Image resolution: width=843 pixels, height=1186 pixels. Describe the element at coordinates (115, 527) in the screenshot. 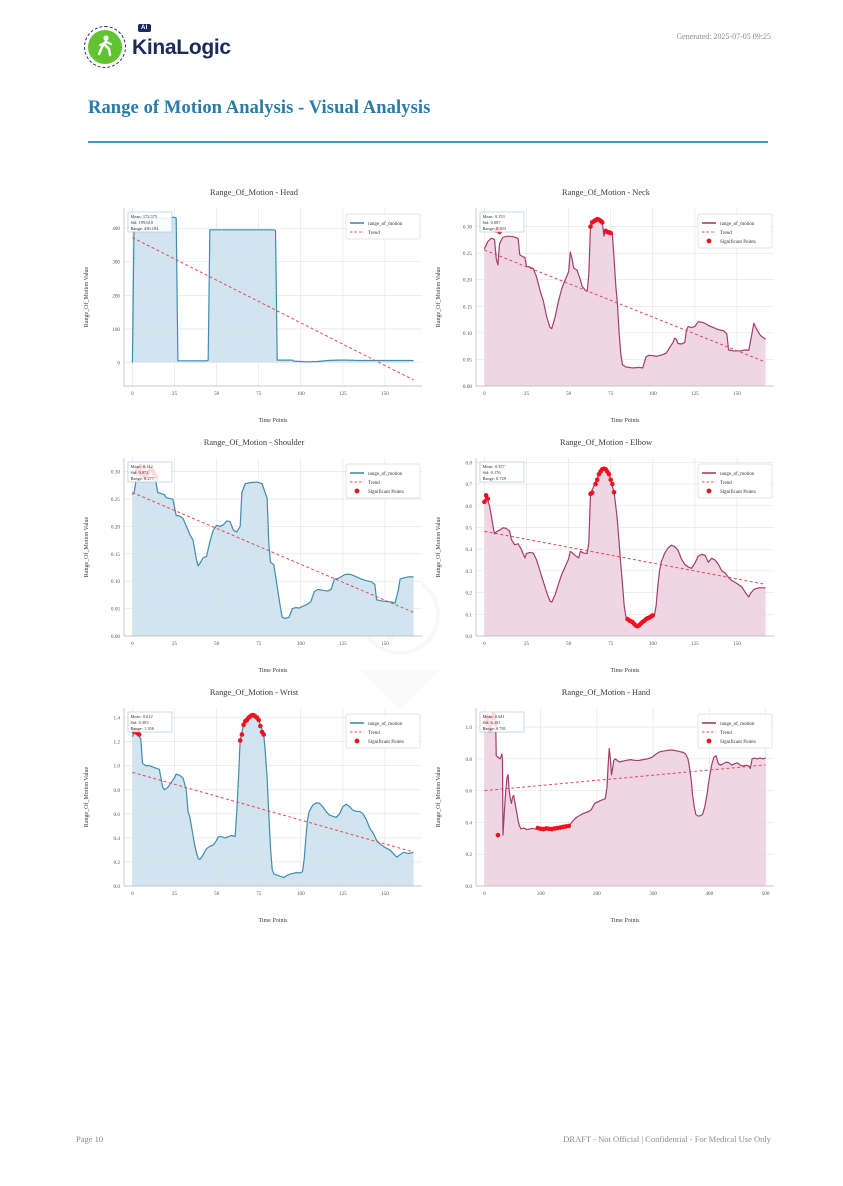

I see `svg-text: 0.20` at that location.